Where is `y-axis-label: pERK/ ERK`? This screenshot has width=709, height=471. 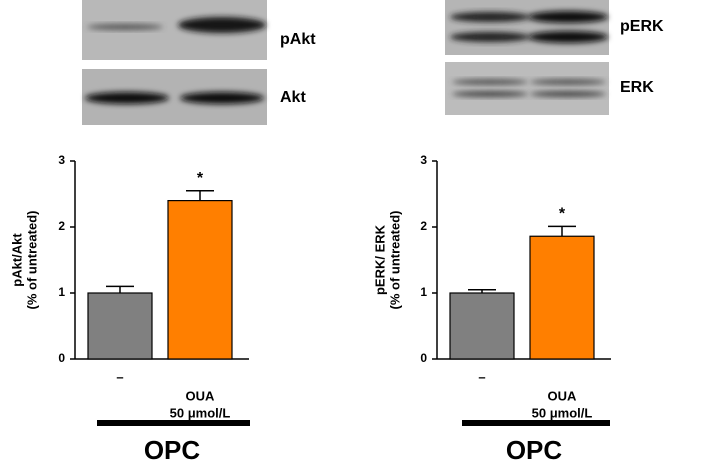
y-axis-label: pERK/ ERK is located at coordinates (379, 259).